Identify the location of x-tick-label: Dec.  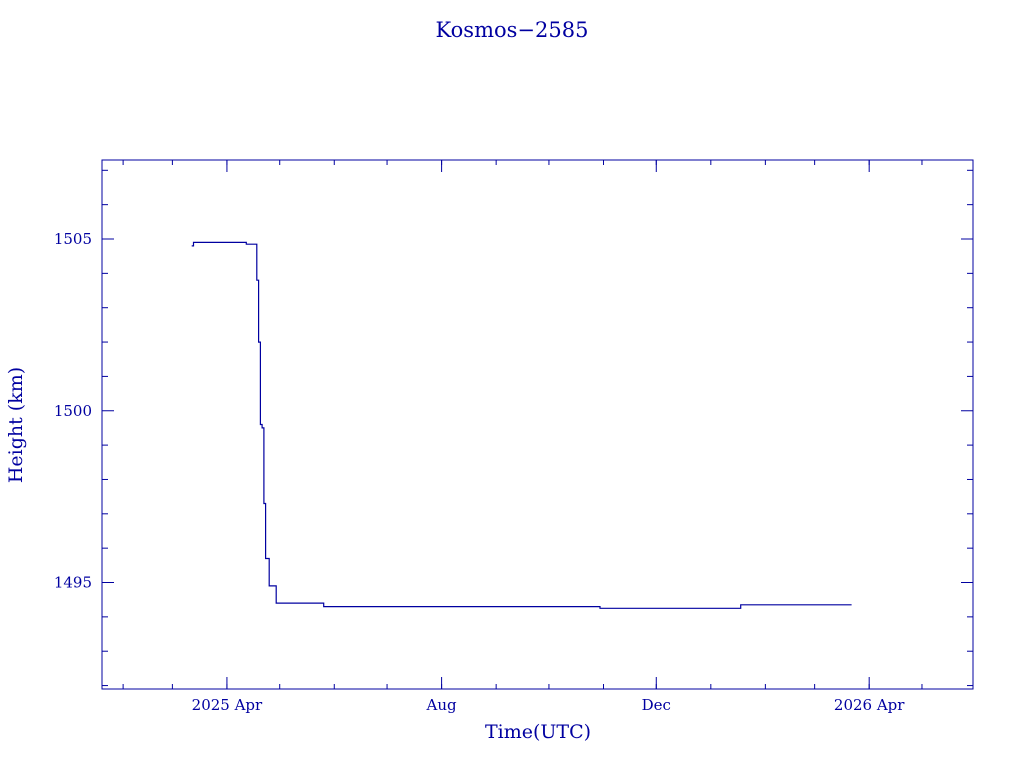
(656, 705).